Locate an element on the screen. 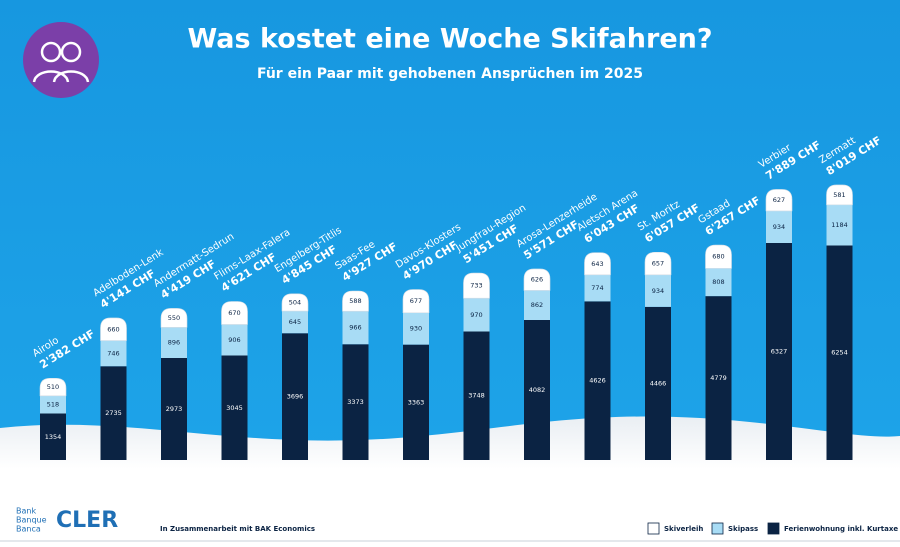 The width and height of the screenshot is (900, 547). value-label: 3748 is located at coordinates (476, 396).